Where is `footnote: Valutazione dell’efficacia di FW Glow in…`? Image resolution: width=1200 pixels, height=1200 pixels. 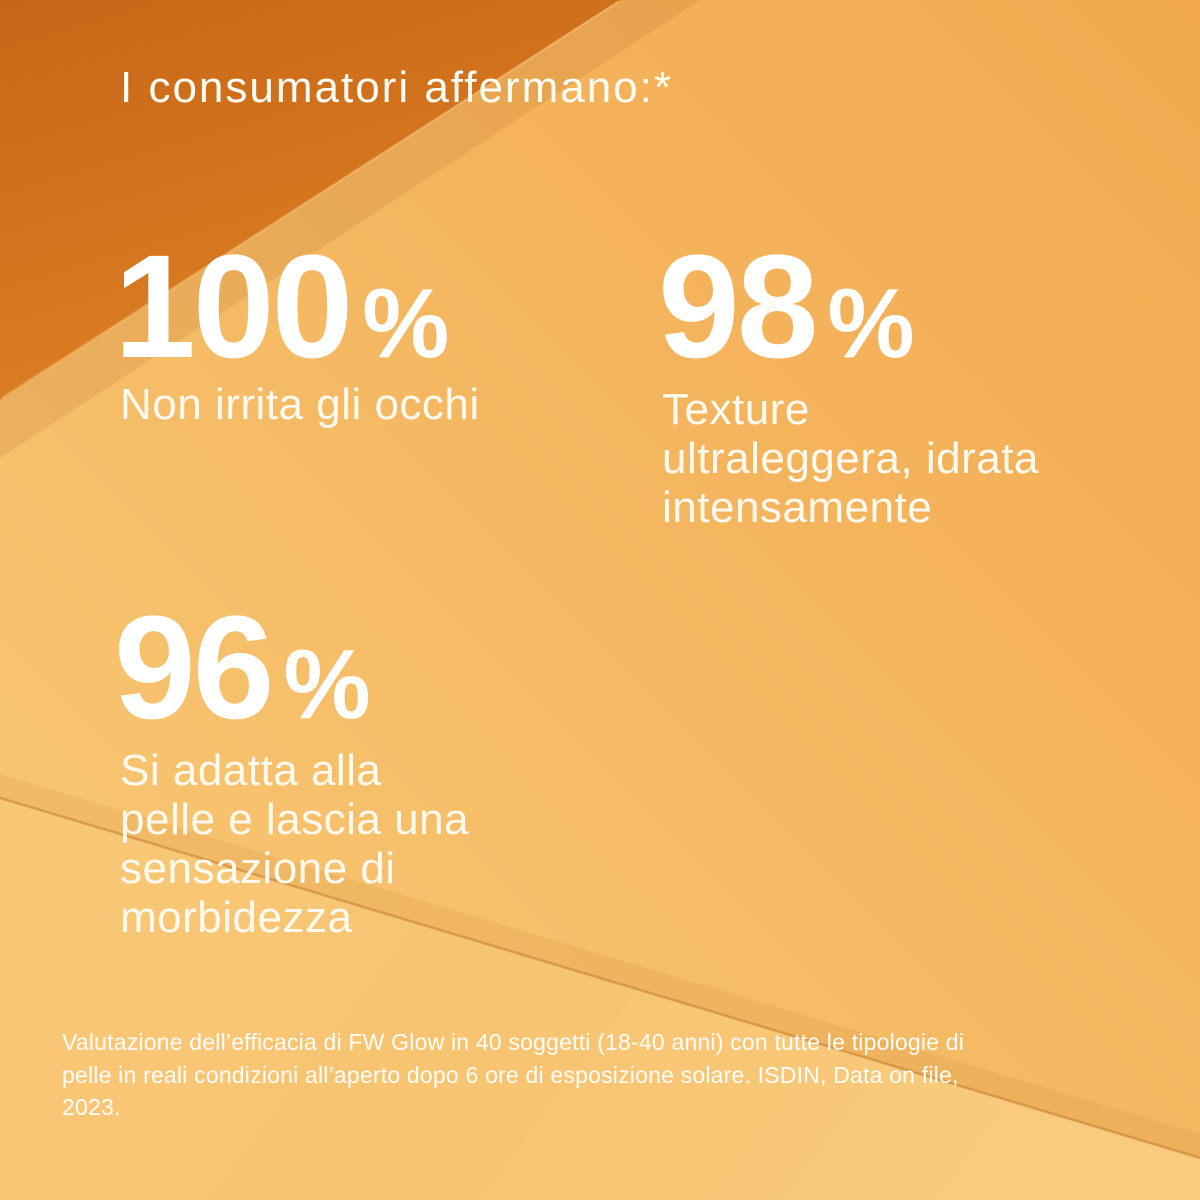 footnote: Valutazione dell’efficacia di FW Glow in… is located at coordinates (513, 1075).